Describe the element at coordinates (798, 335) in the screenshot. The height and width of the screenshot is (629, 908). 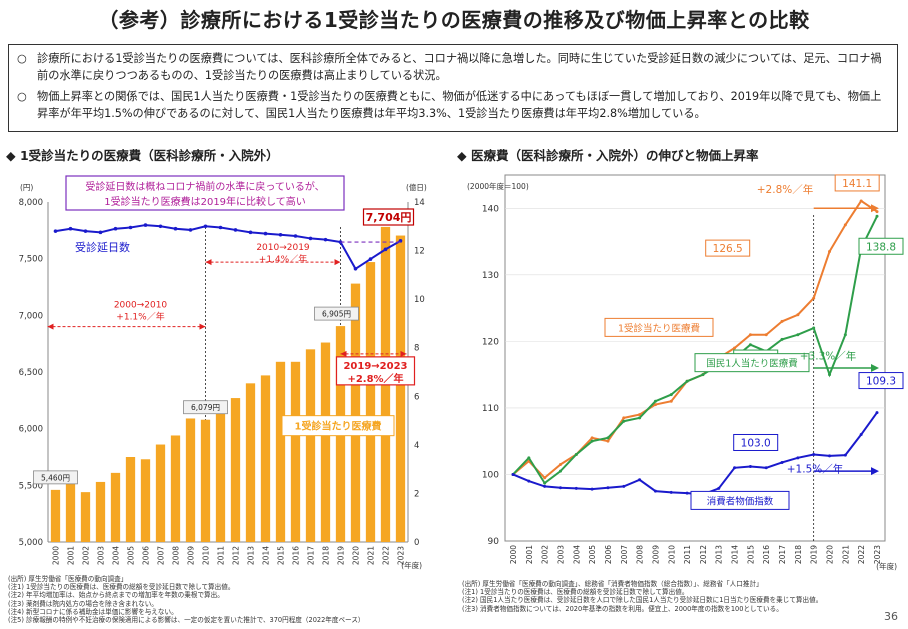
I see `line-point-1-2018` at that location.